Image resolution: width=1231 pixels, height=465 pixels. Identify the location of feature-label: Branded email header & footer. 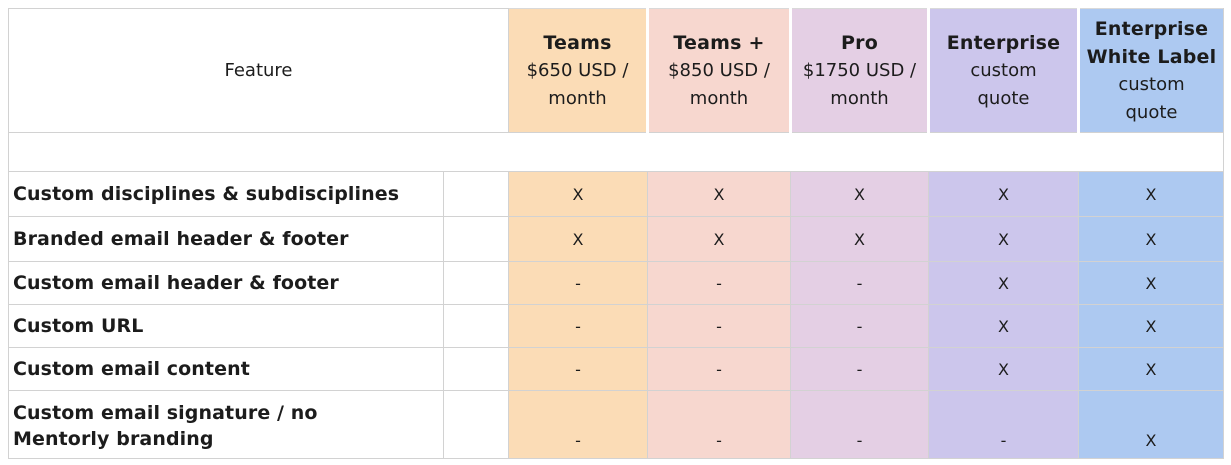
(226, 239).